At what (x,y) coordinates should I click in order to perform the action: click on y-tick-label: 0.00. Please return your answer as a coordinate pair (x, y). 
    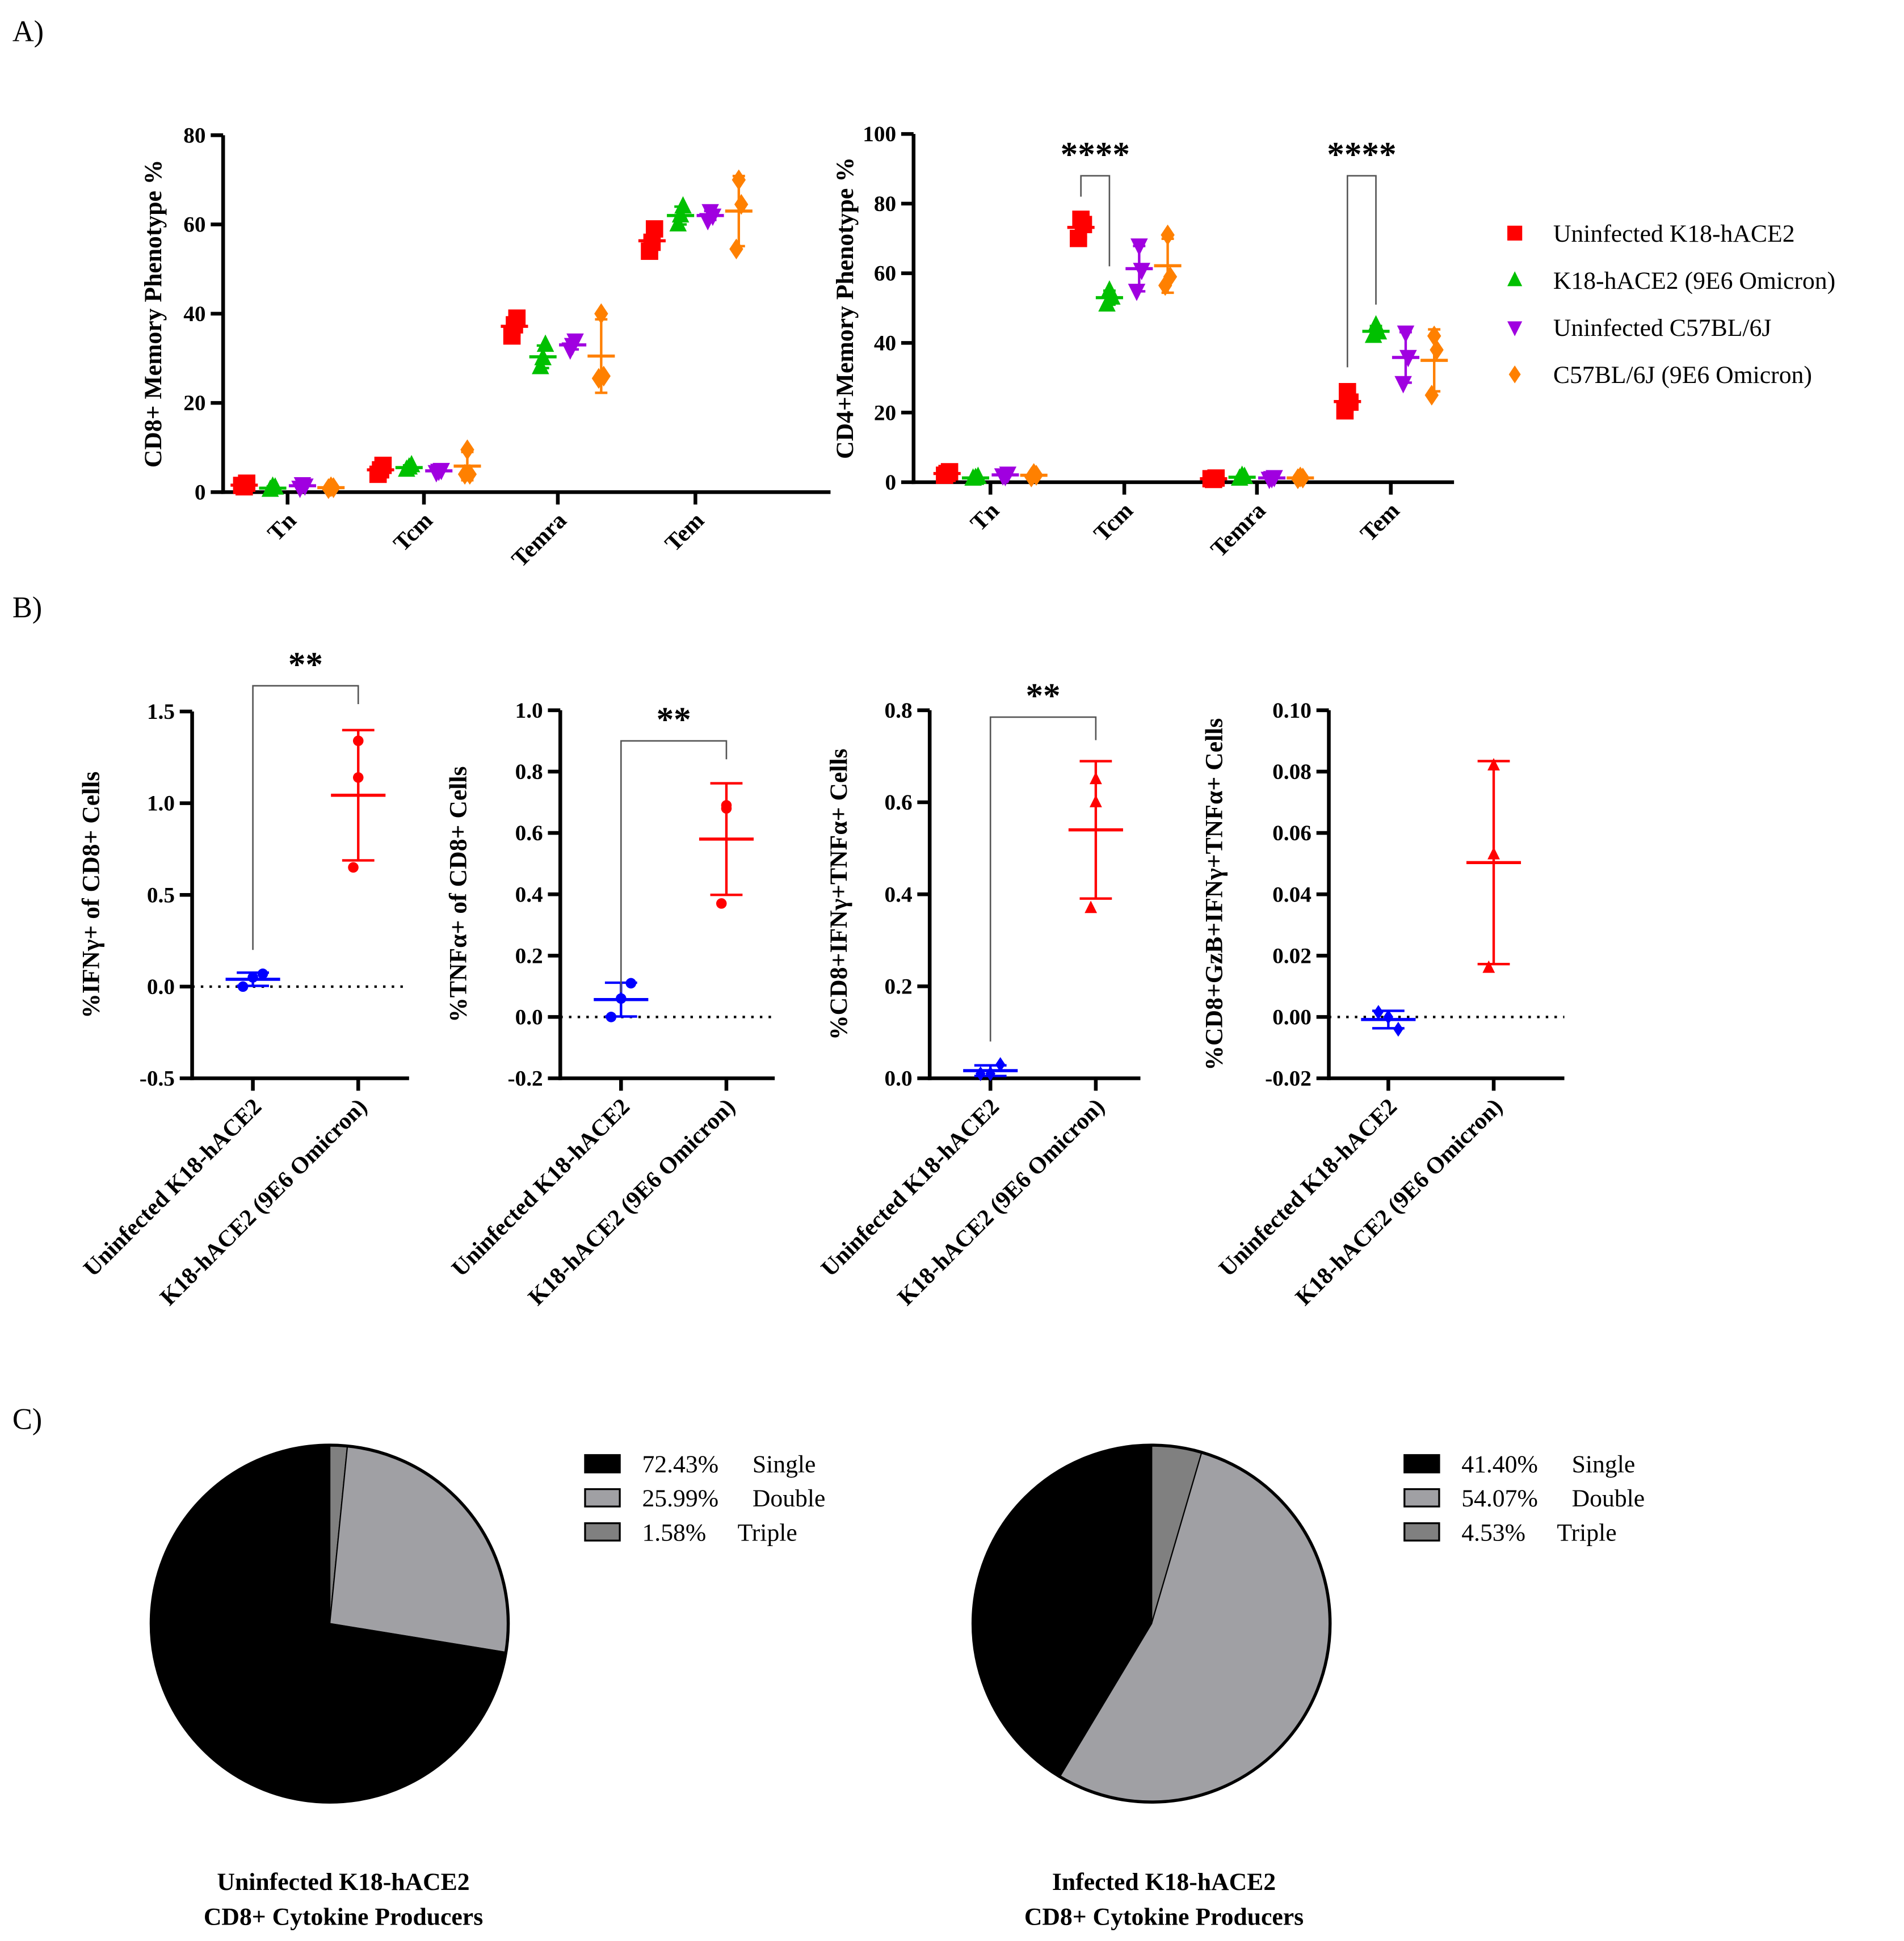
    Looking at the image, I should click on (1292, 1018).